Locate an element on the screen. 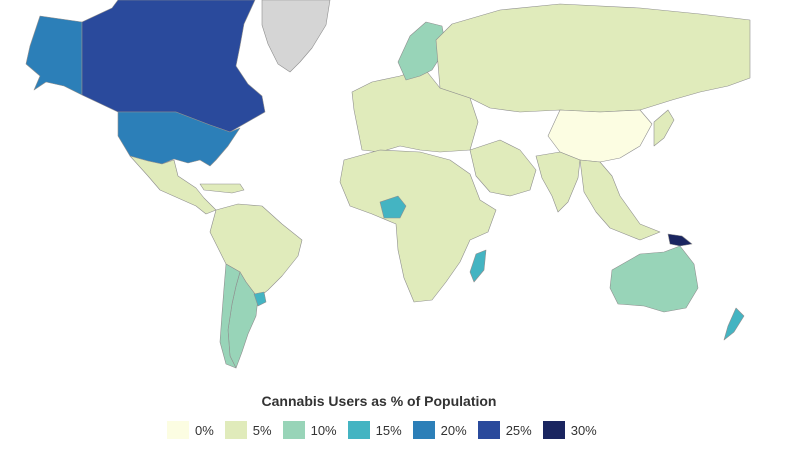 Image resolution: width=802 pixels, height=453 pixels. legend-item: 30% is located at coordinates (569, 430).